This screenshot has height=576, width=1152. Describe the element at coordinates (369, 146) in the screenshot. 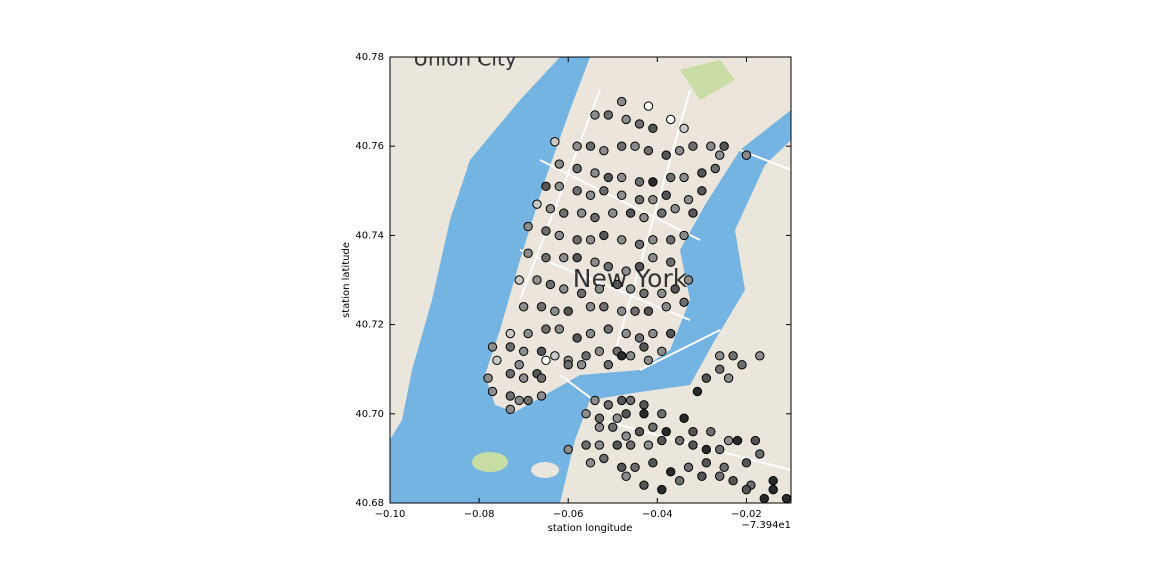

I see `y-tick-label: 40.76` at that location.